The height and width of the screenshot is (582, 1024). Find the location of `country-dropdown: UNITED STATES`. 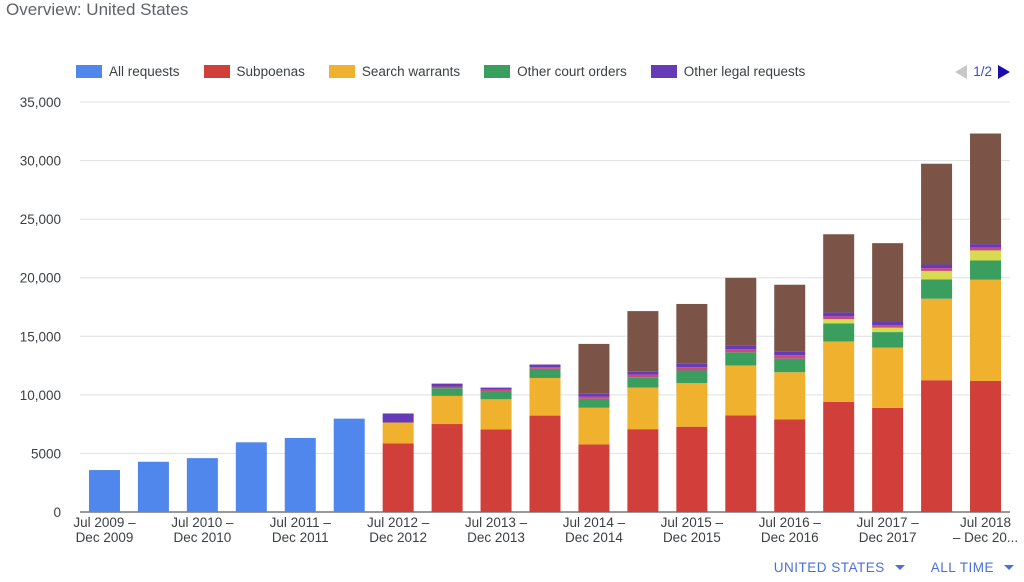

country-dropdown: UNITED STATES is located at coordinates (839, 567).